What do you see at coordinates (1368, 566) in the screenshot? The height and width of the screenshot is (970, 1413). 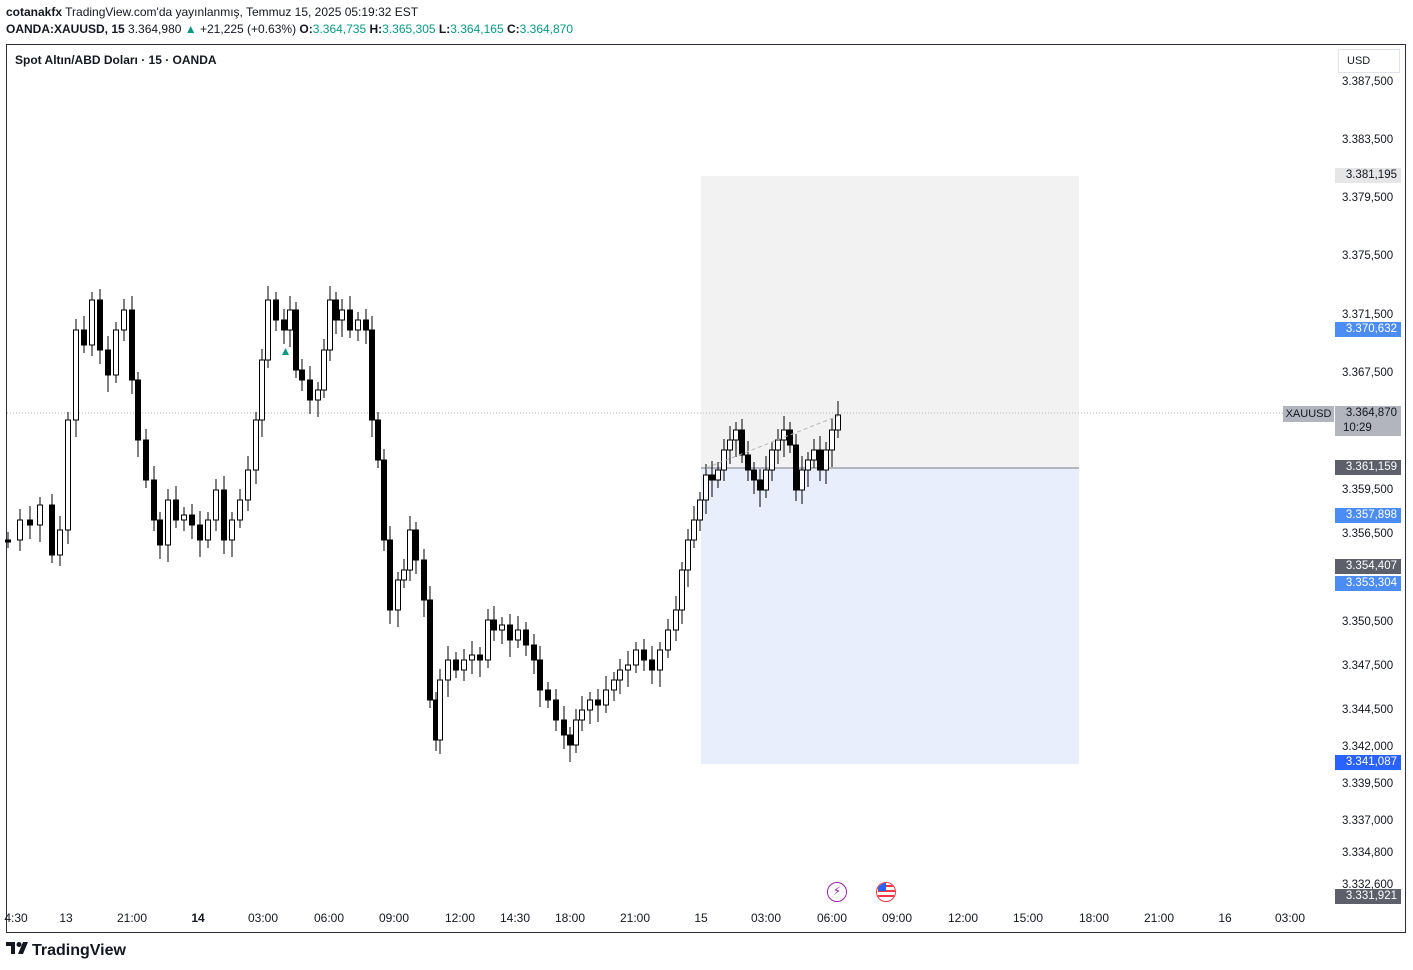 I see `level3-price-tag: 3.354,407` at bounding box center [1368, 566].